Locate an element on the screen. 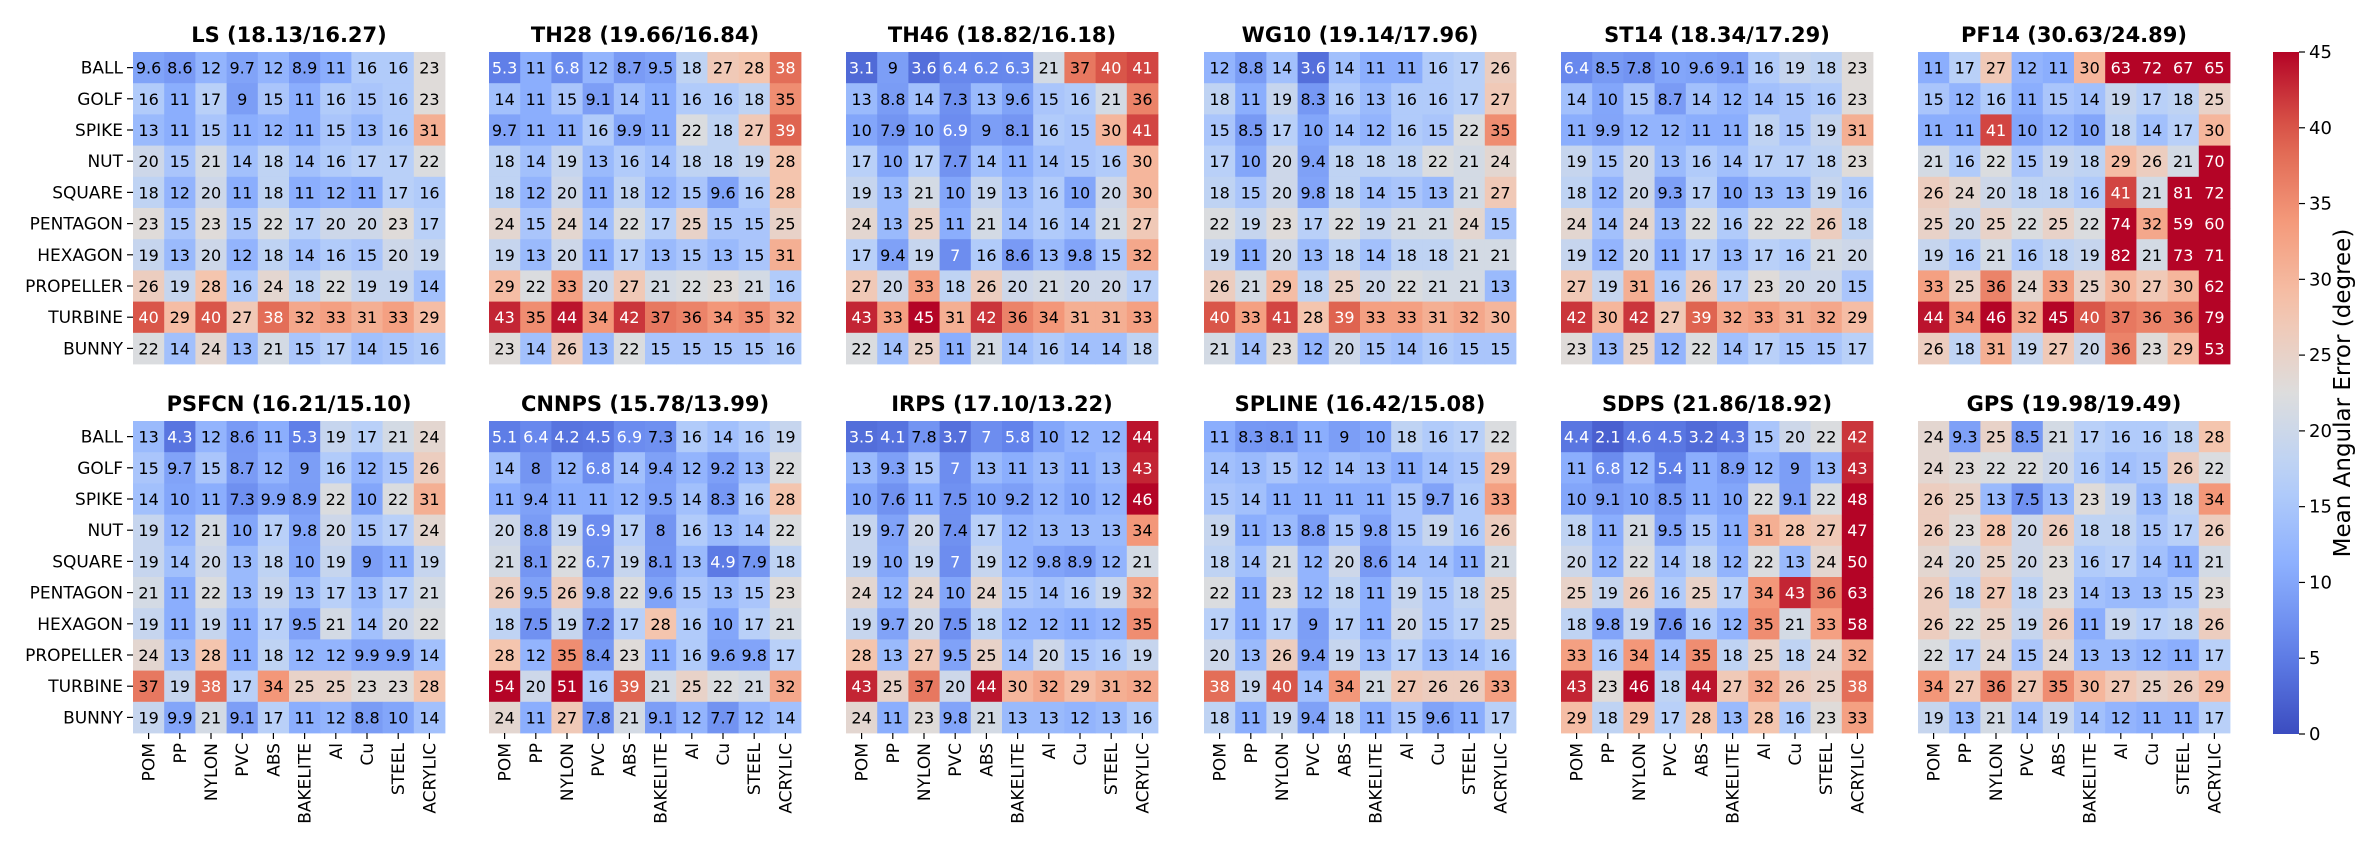 The height and width of the screenshot is (852, 2370). cell-value-label: 39 is located at coordinates (785, 130).